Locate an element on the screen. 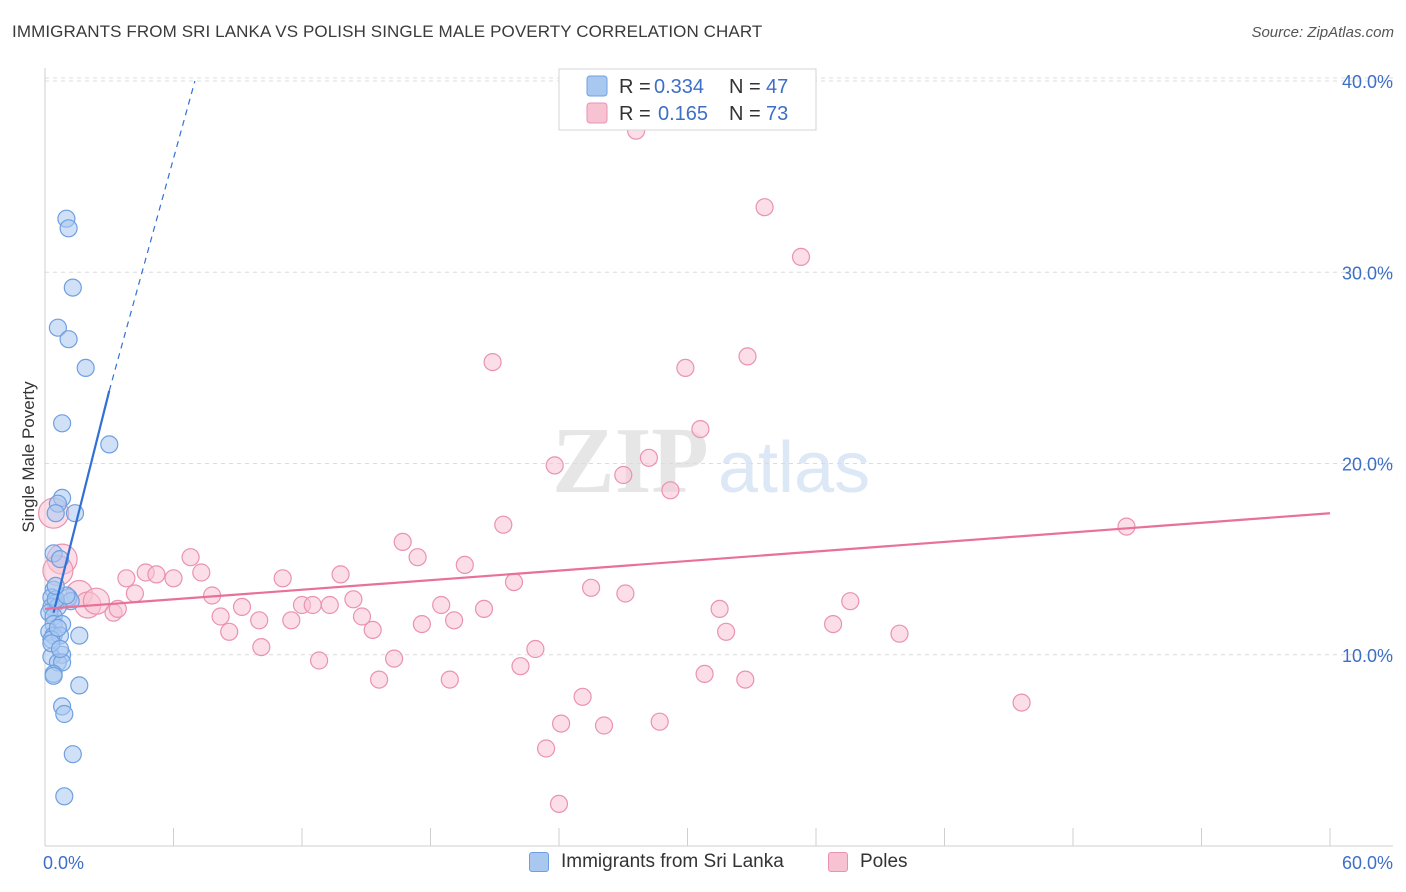  legend-swatch-blue is located at coordinates (597, 86).